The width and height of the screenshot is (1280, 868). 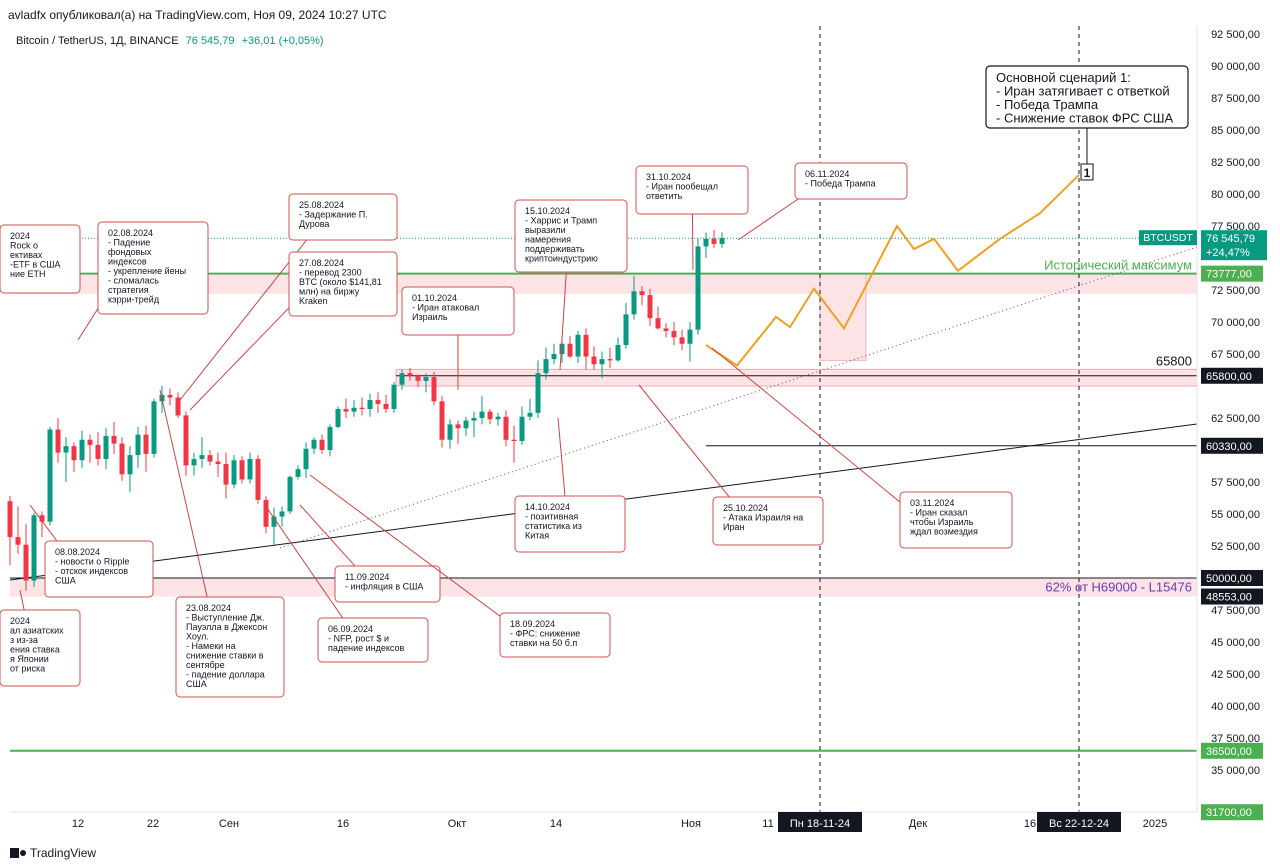 What do you see at coordinates (27, 669) in the screenshot?
I see `annotation-line: от риска` at bounding box center [27, 669].